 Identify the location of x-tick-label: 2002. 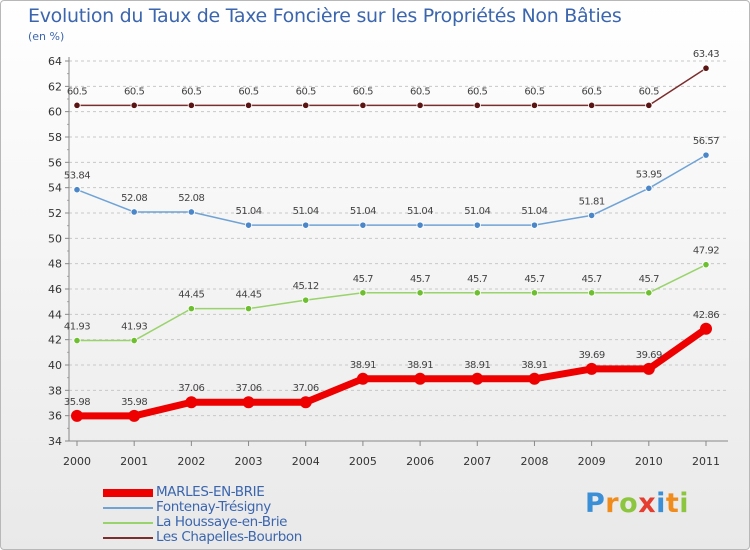
(191, 461).